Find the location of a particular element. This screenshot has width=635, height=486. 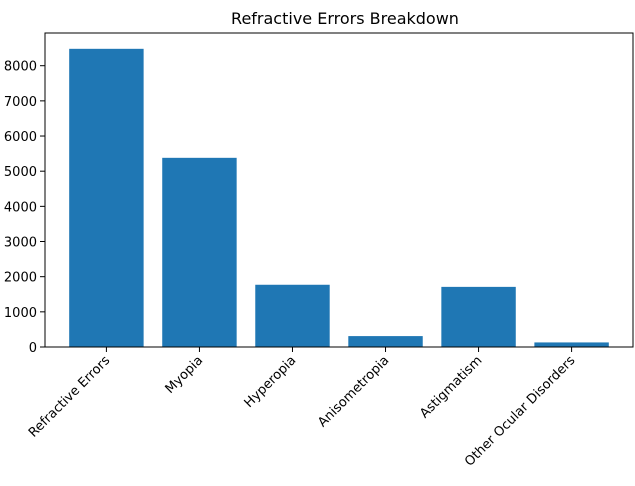

y-tick-label: 3000 is located at coordinates (20, 243).